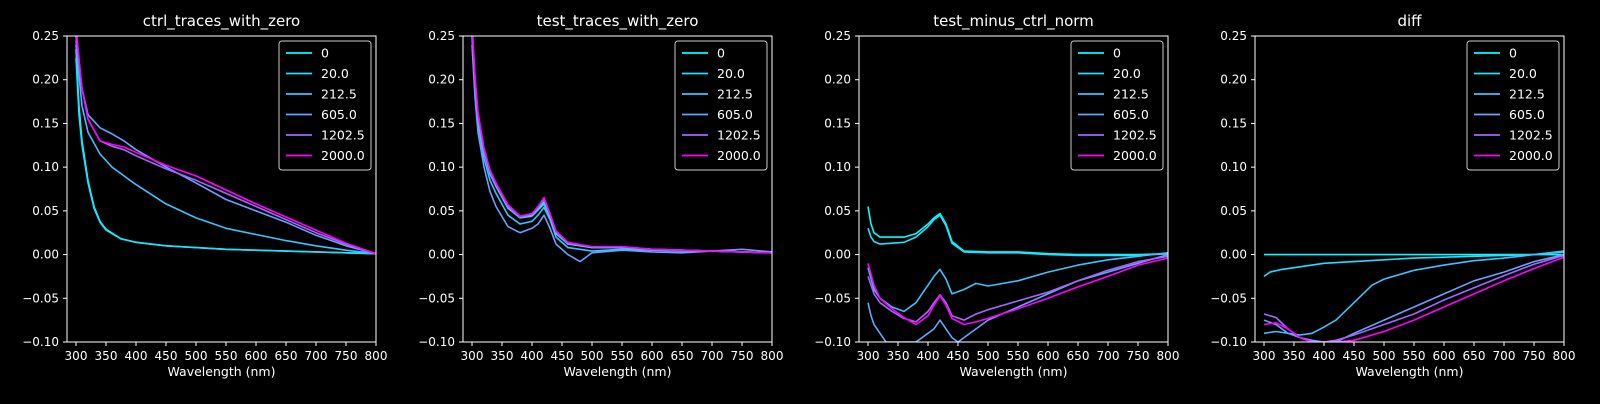 This screenshot has width=1600, height=404. Describe the element at coordinates (221, 21) in the screenshot. I see `chart-title: ctrl_traces_with_zero` at that location.